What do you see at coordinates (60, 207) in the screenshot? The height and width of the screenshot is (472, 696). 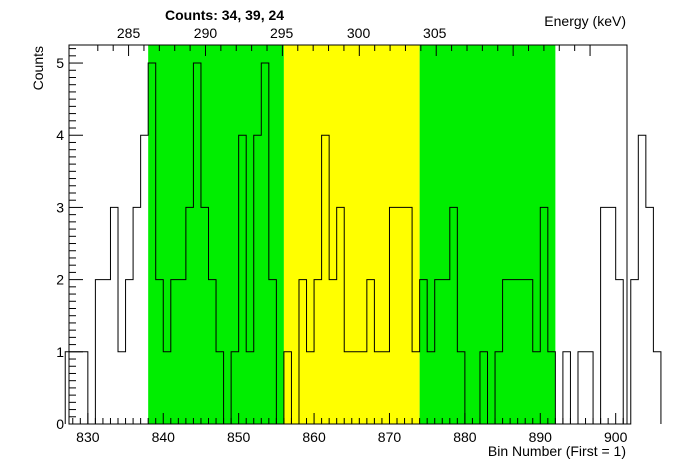 I see `y-tick-label: 3` at bounding box center [60, 207].